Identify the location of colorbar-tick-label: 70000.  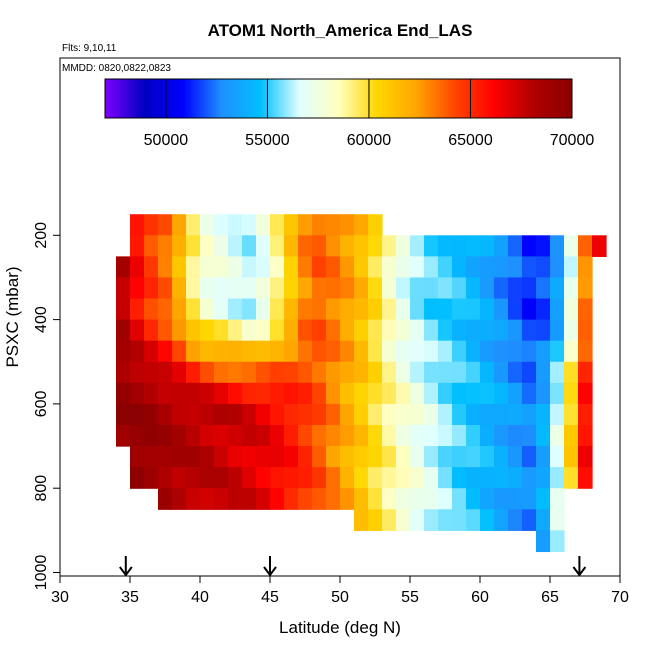
(572, 140).